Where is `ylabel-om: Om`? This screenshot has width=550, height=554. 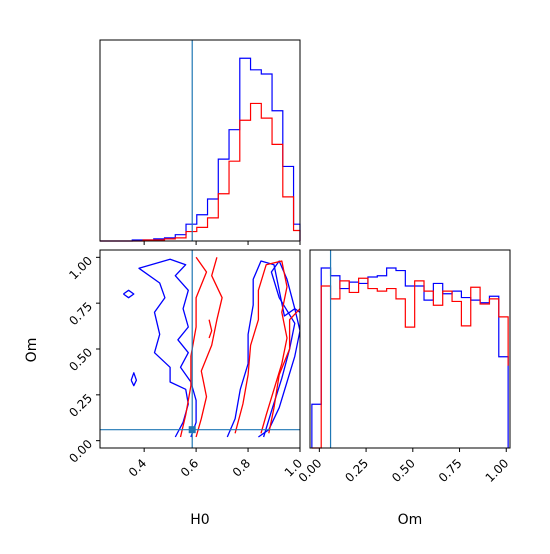 ylabel-om: Om is located at coordinates (32, 350).